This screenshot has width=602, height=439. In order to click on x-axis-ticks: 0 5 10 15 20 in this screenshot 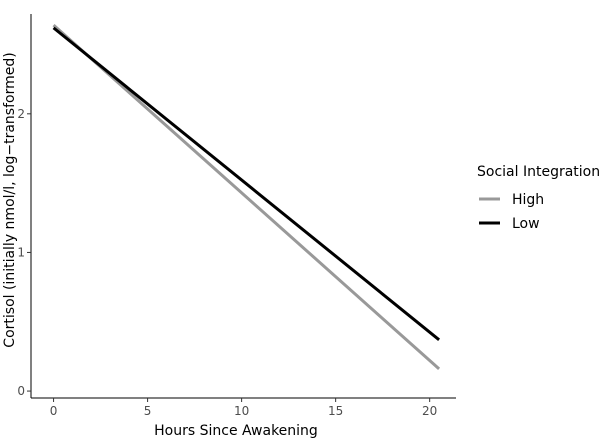, I will do `click(243, 408)`.